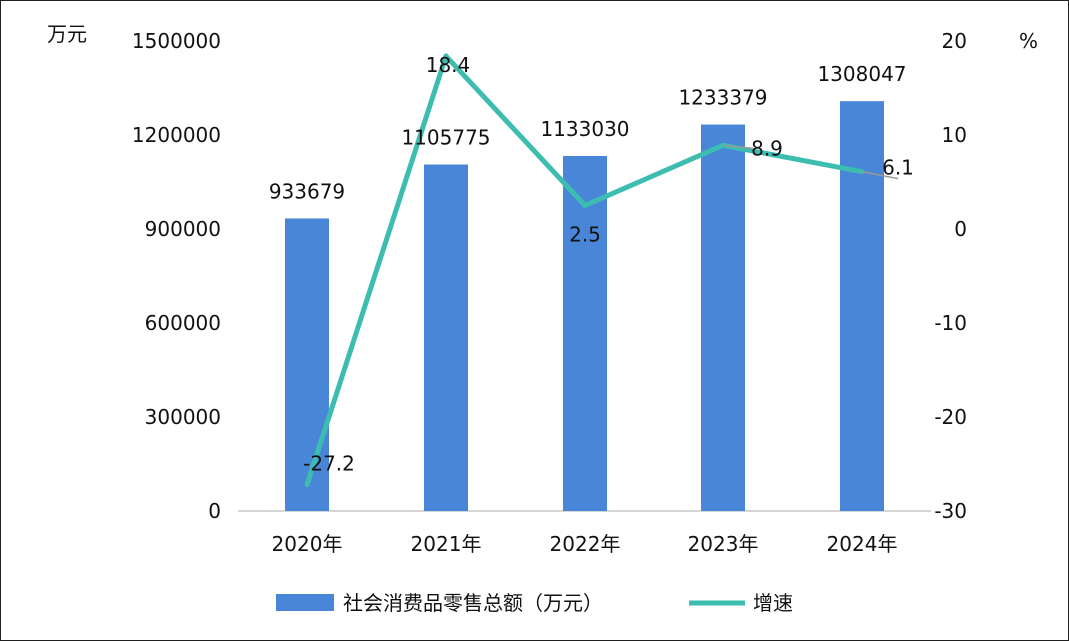 The image size is (1069, 642). I want to click on left-tick-label: 1500000, so click(176, 41).